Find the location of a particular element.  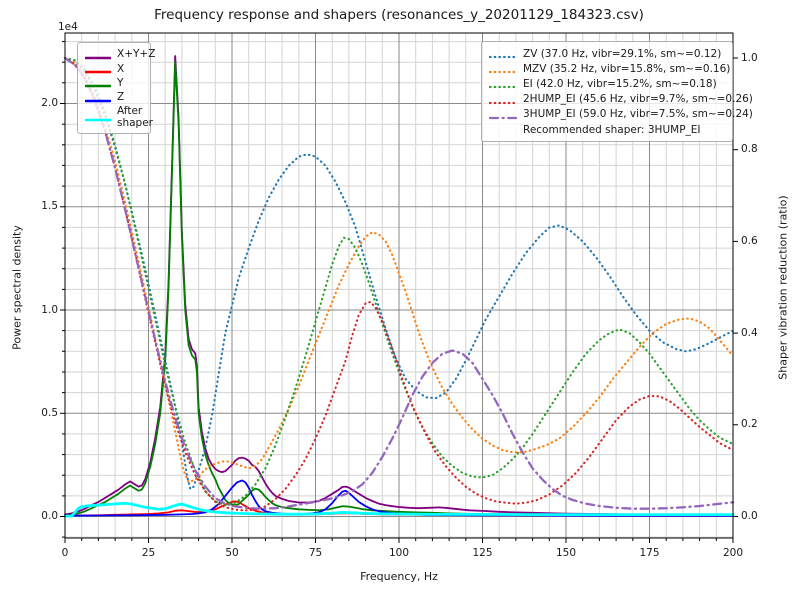

legend-label: 2HUMP_EI (45.6 Hz, vibr=9.7%, sm~=0.26) is located at coordinates (638, 99).